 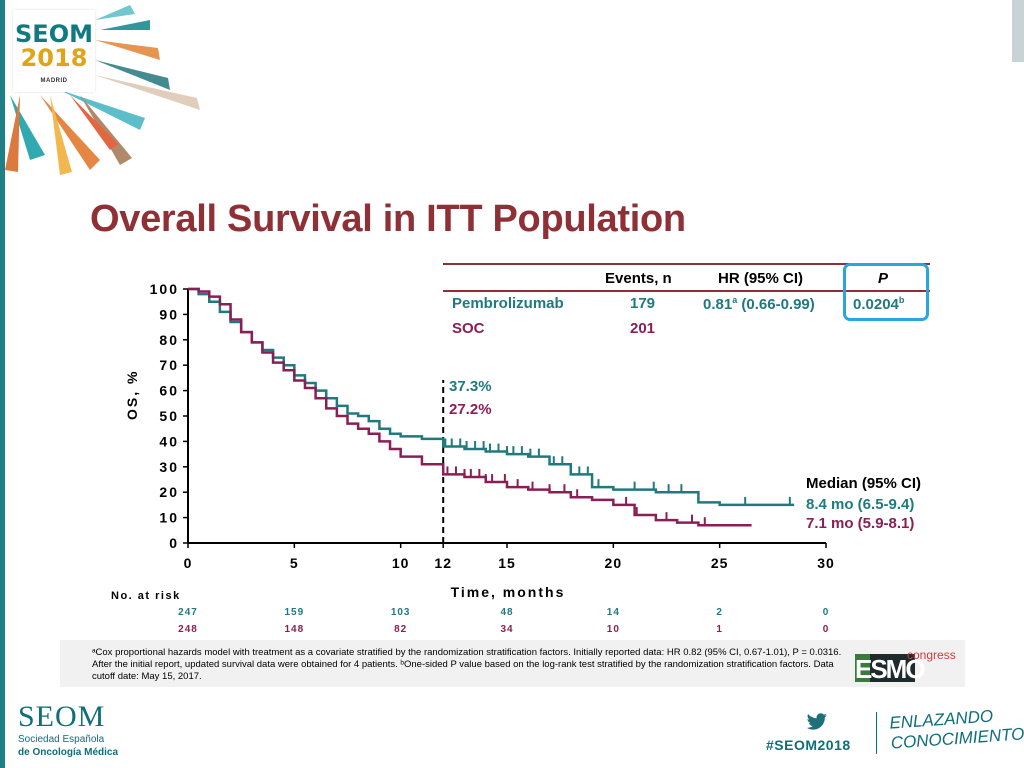 What do you see at coordinates (470, 386) in the screenshot?
I see `landmark-pembro-label: 37.3%` at bounding box center [470, 386].